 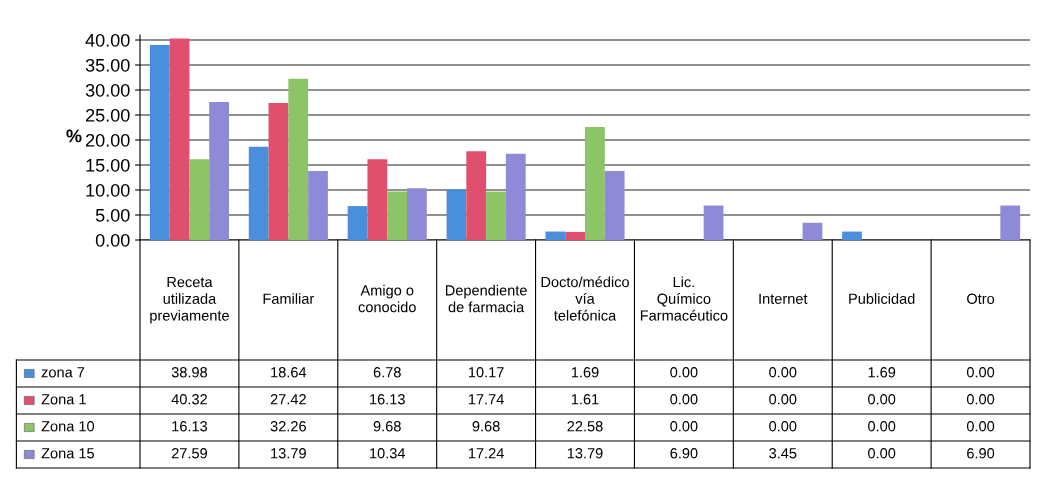 What do you see at coordinates (189, 399) in the screenshot?
I see `data-label: 40.32` at bounding box center [189, 399].